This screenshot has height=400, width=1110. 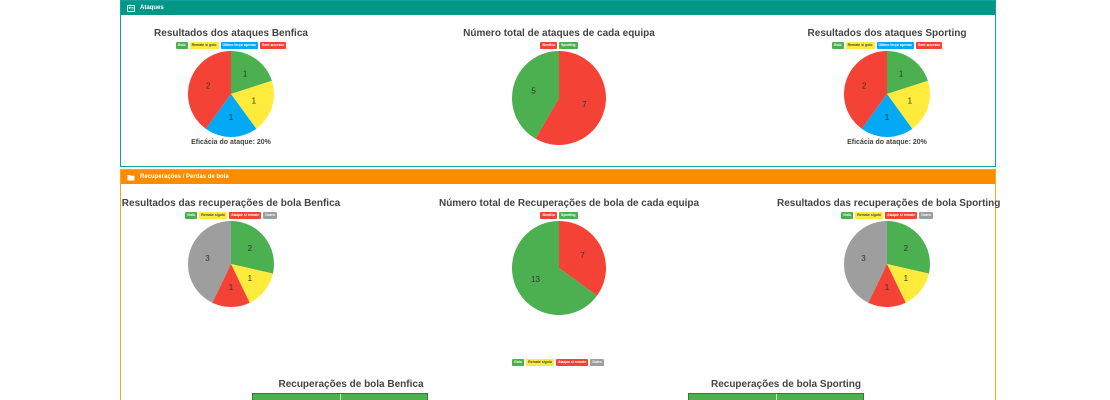 What do you see at coordinates (131, 177) in the screenshot?
I see `folder-icon` at bounding box center [131, 177].